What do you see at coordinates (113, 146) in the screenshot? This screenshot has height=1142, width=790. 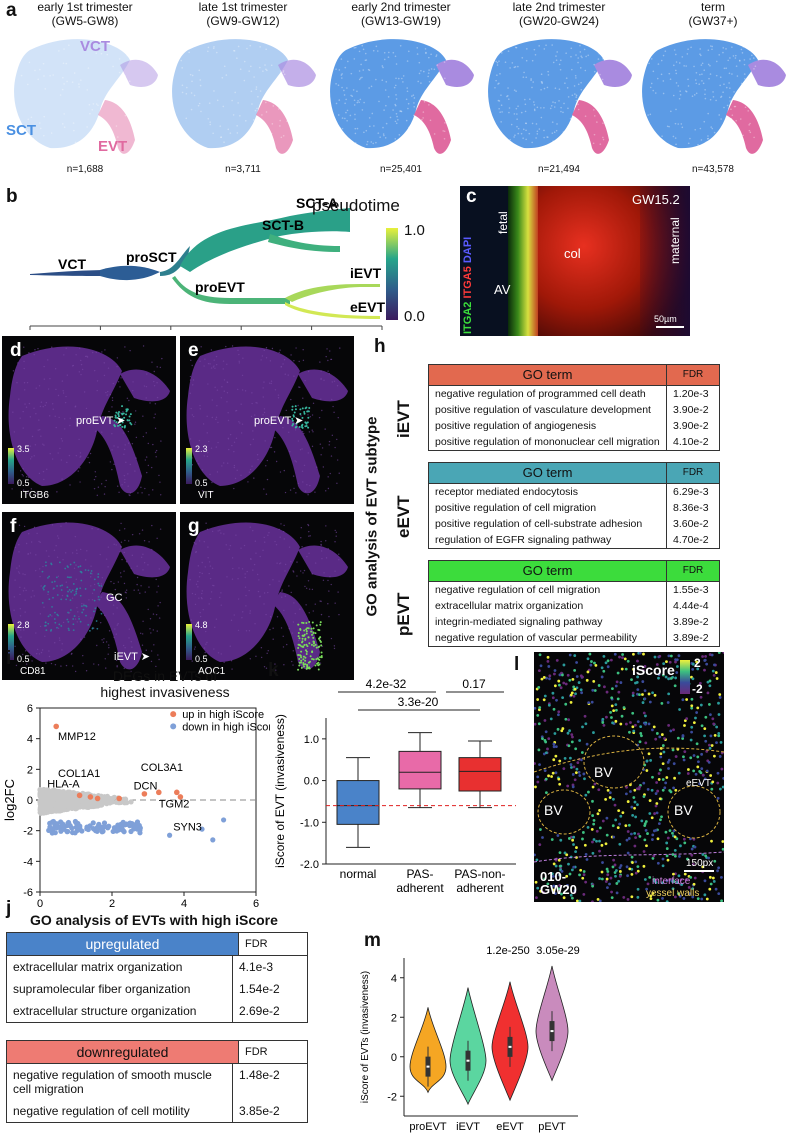 I see `evt-label: EVT` at bounding box center [113, 146].